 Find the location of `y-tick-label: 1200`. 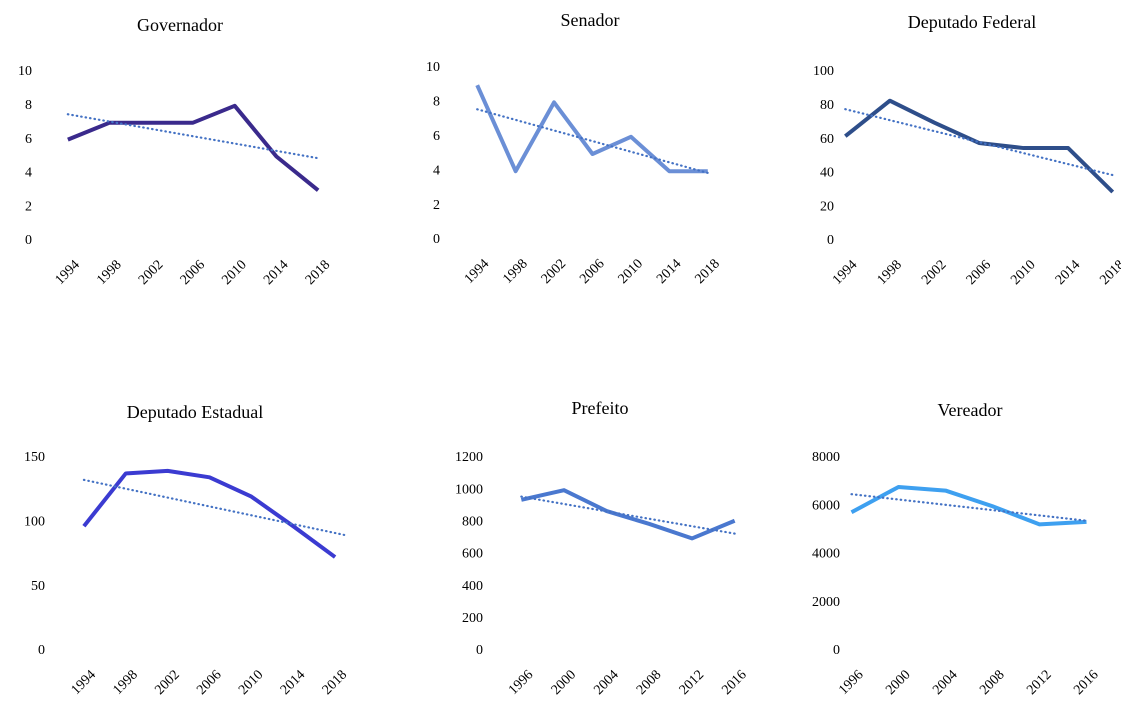

y-tick-label: 1200 is located at coordinates (469, 457).